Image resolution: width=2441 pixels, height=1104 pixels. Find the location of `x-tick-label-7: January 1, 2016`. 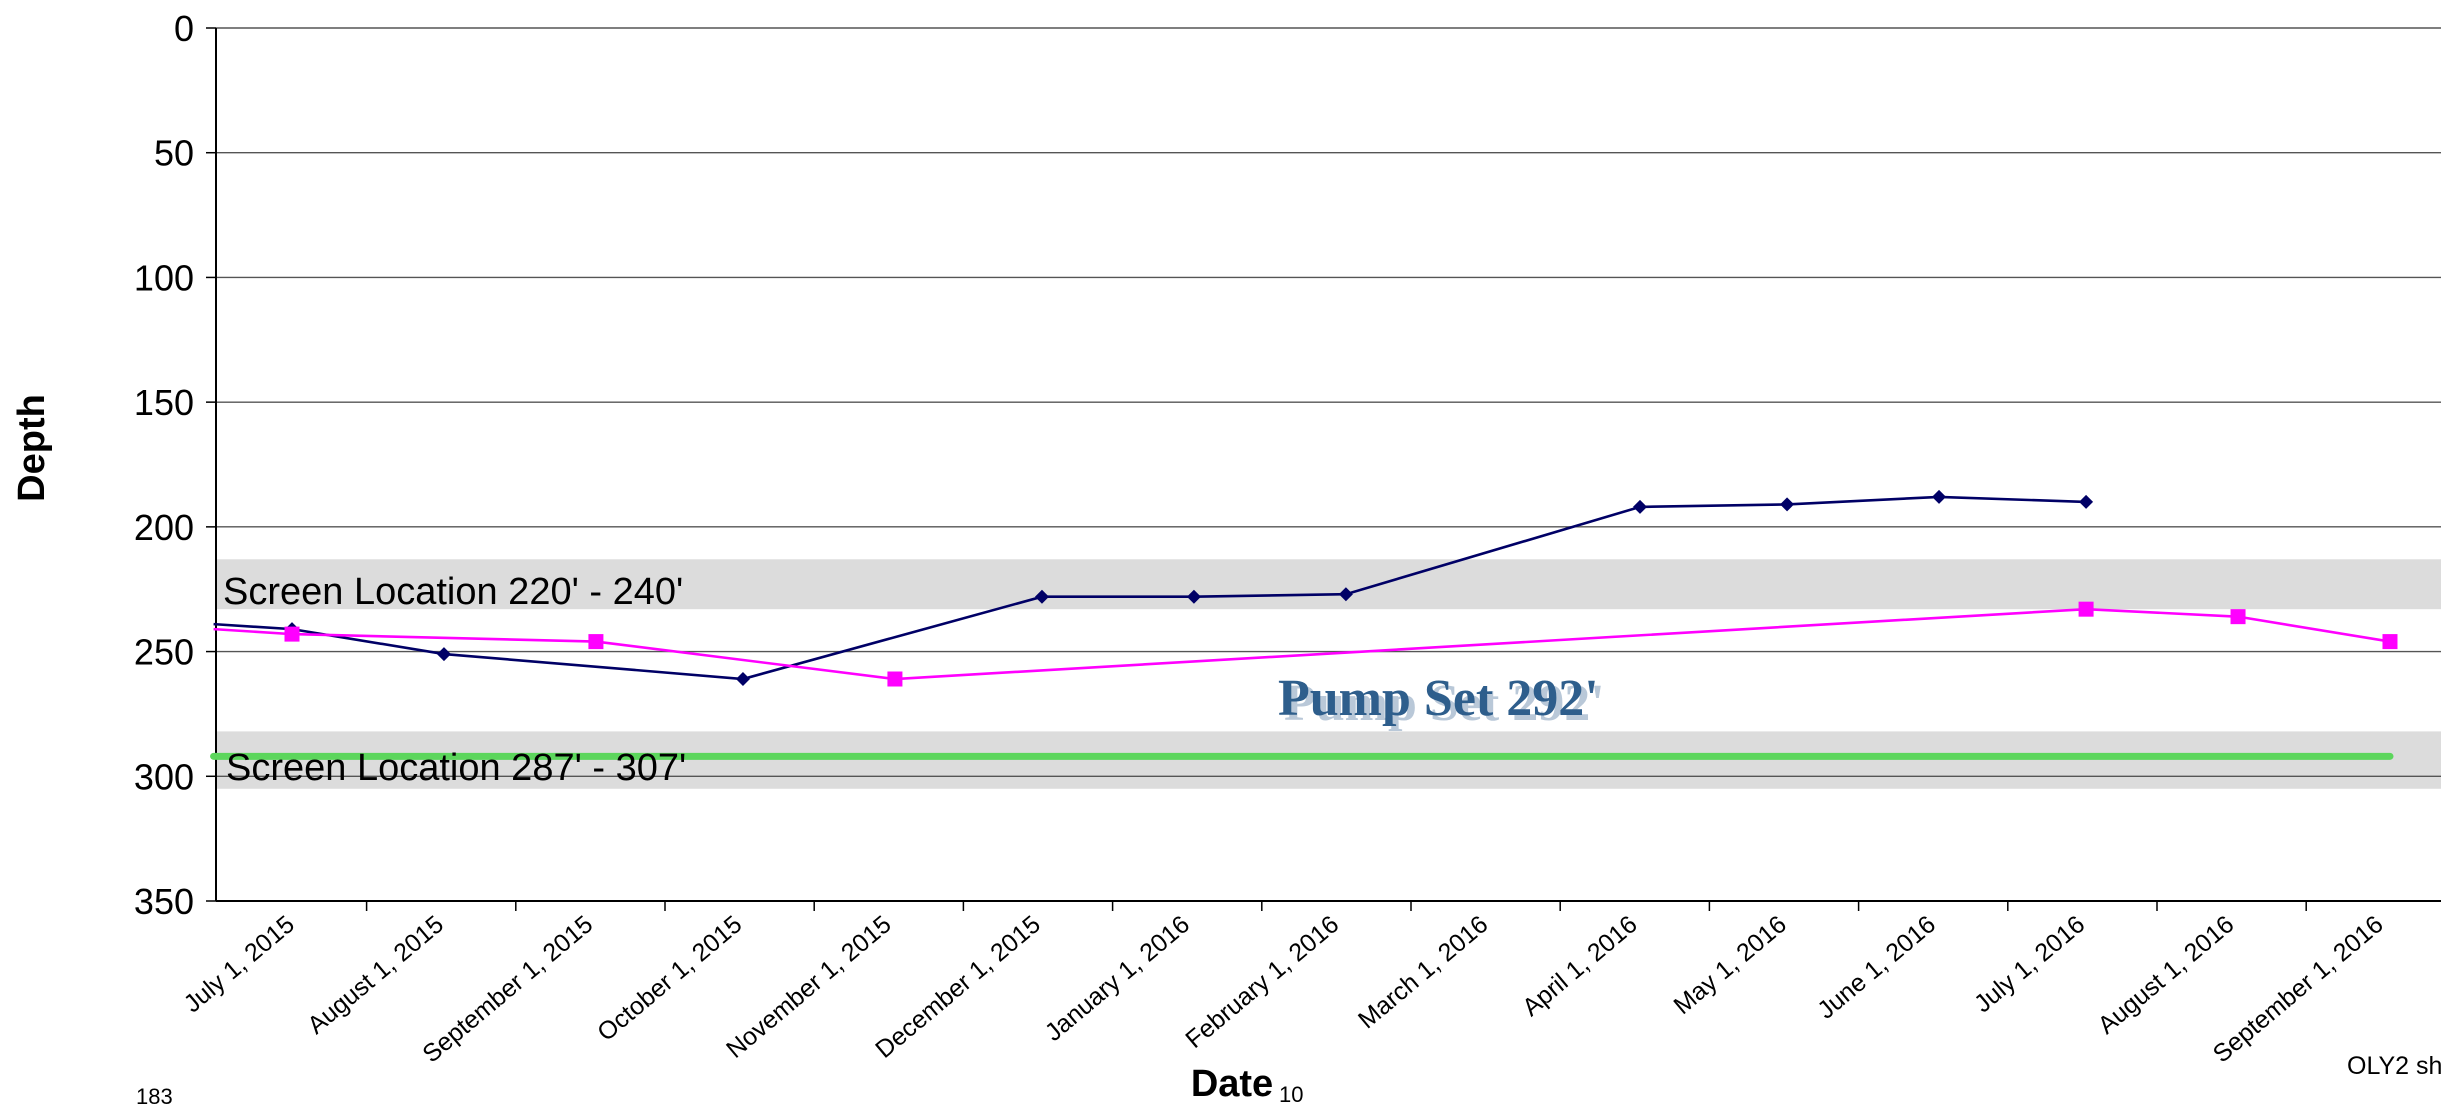

x-tick-label-7: January 1, 2016 is located at coordinates (1117, 978).